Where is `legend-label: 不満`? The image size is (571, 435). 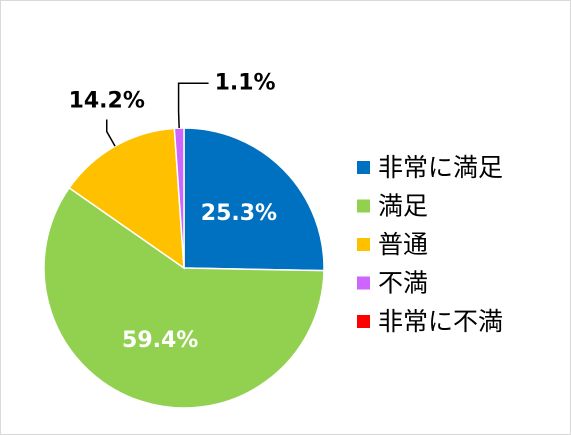
legend-label: 不満 is located at coordinates (403, 283).